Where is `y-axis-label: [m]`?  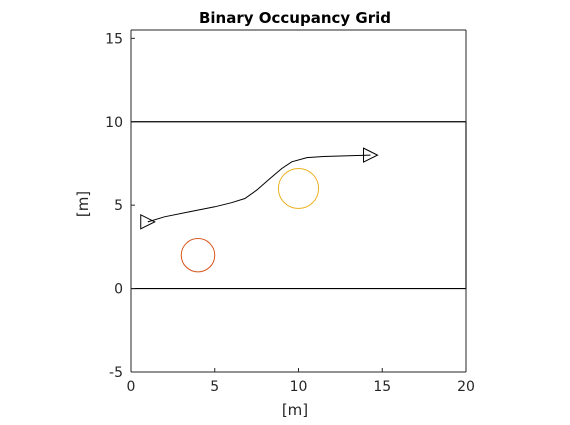 y-axis-label: [m] is located at coordinates (83, 204).